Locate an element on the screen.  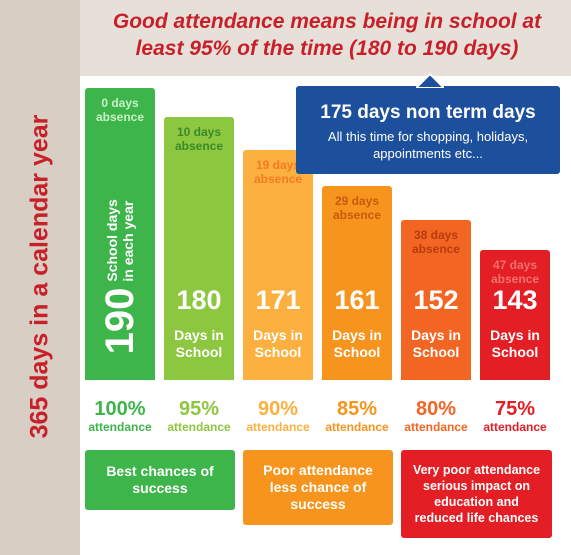
percent-group: 95% attendance is located at coordinates (199, 416).